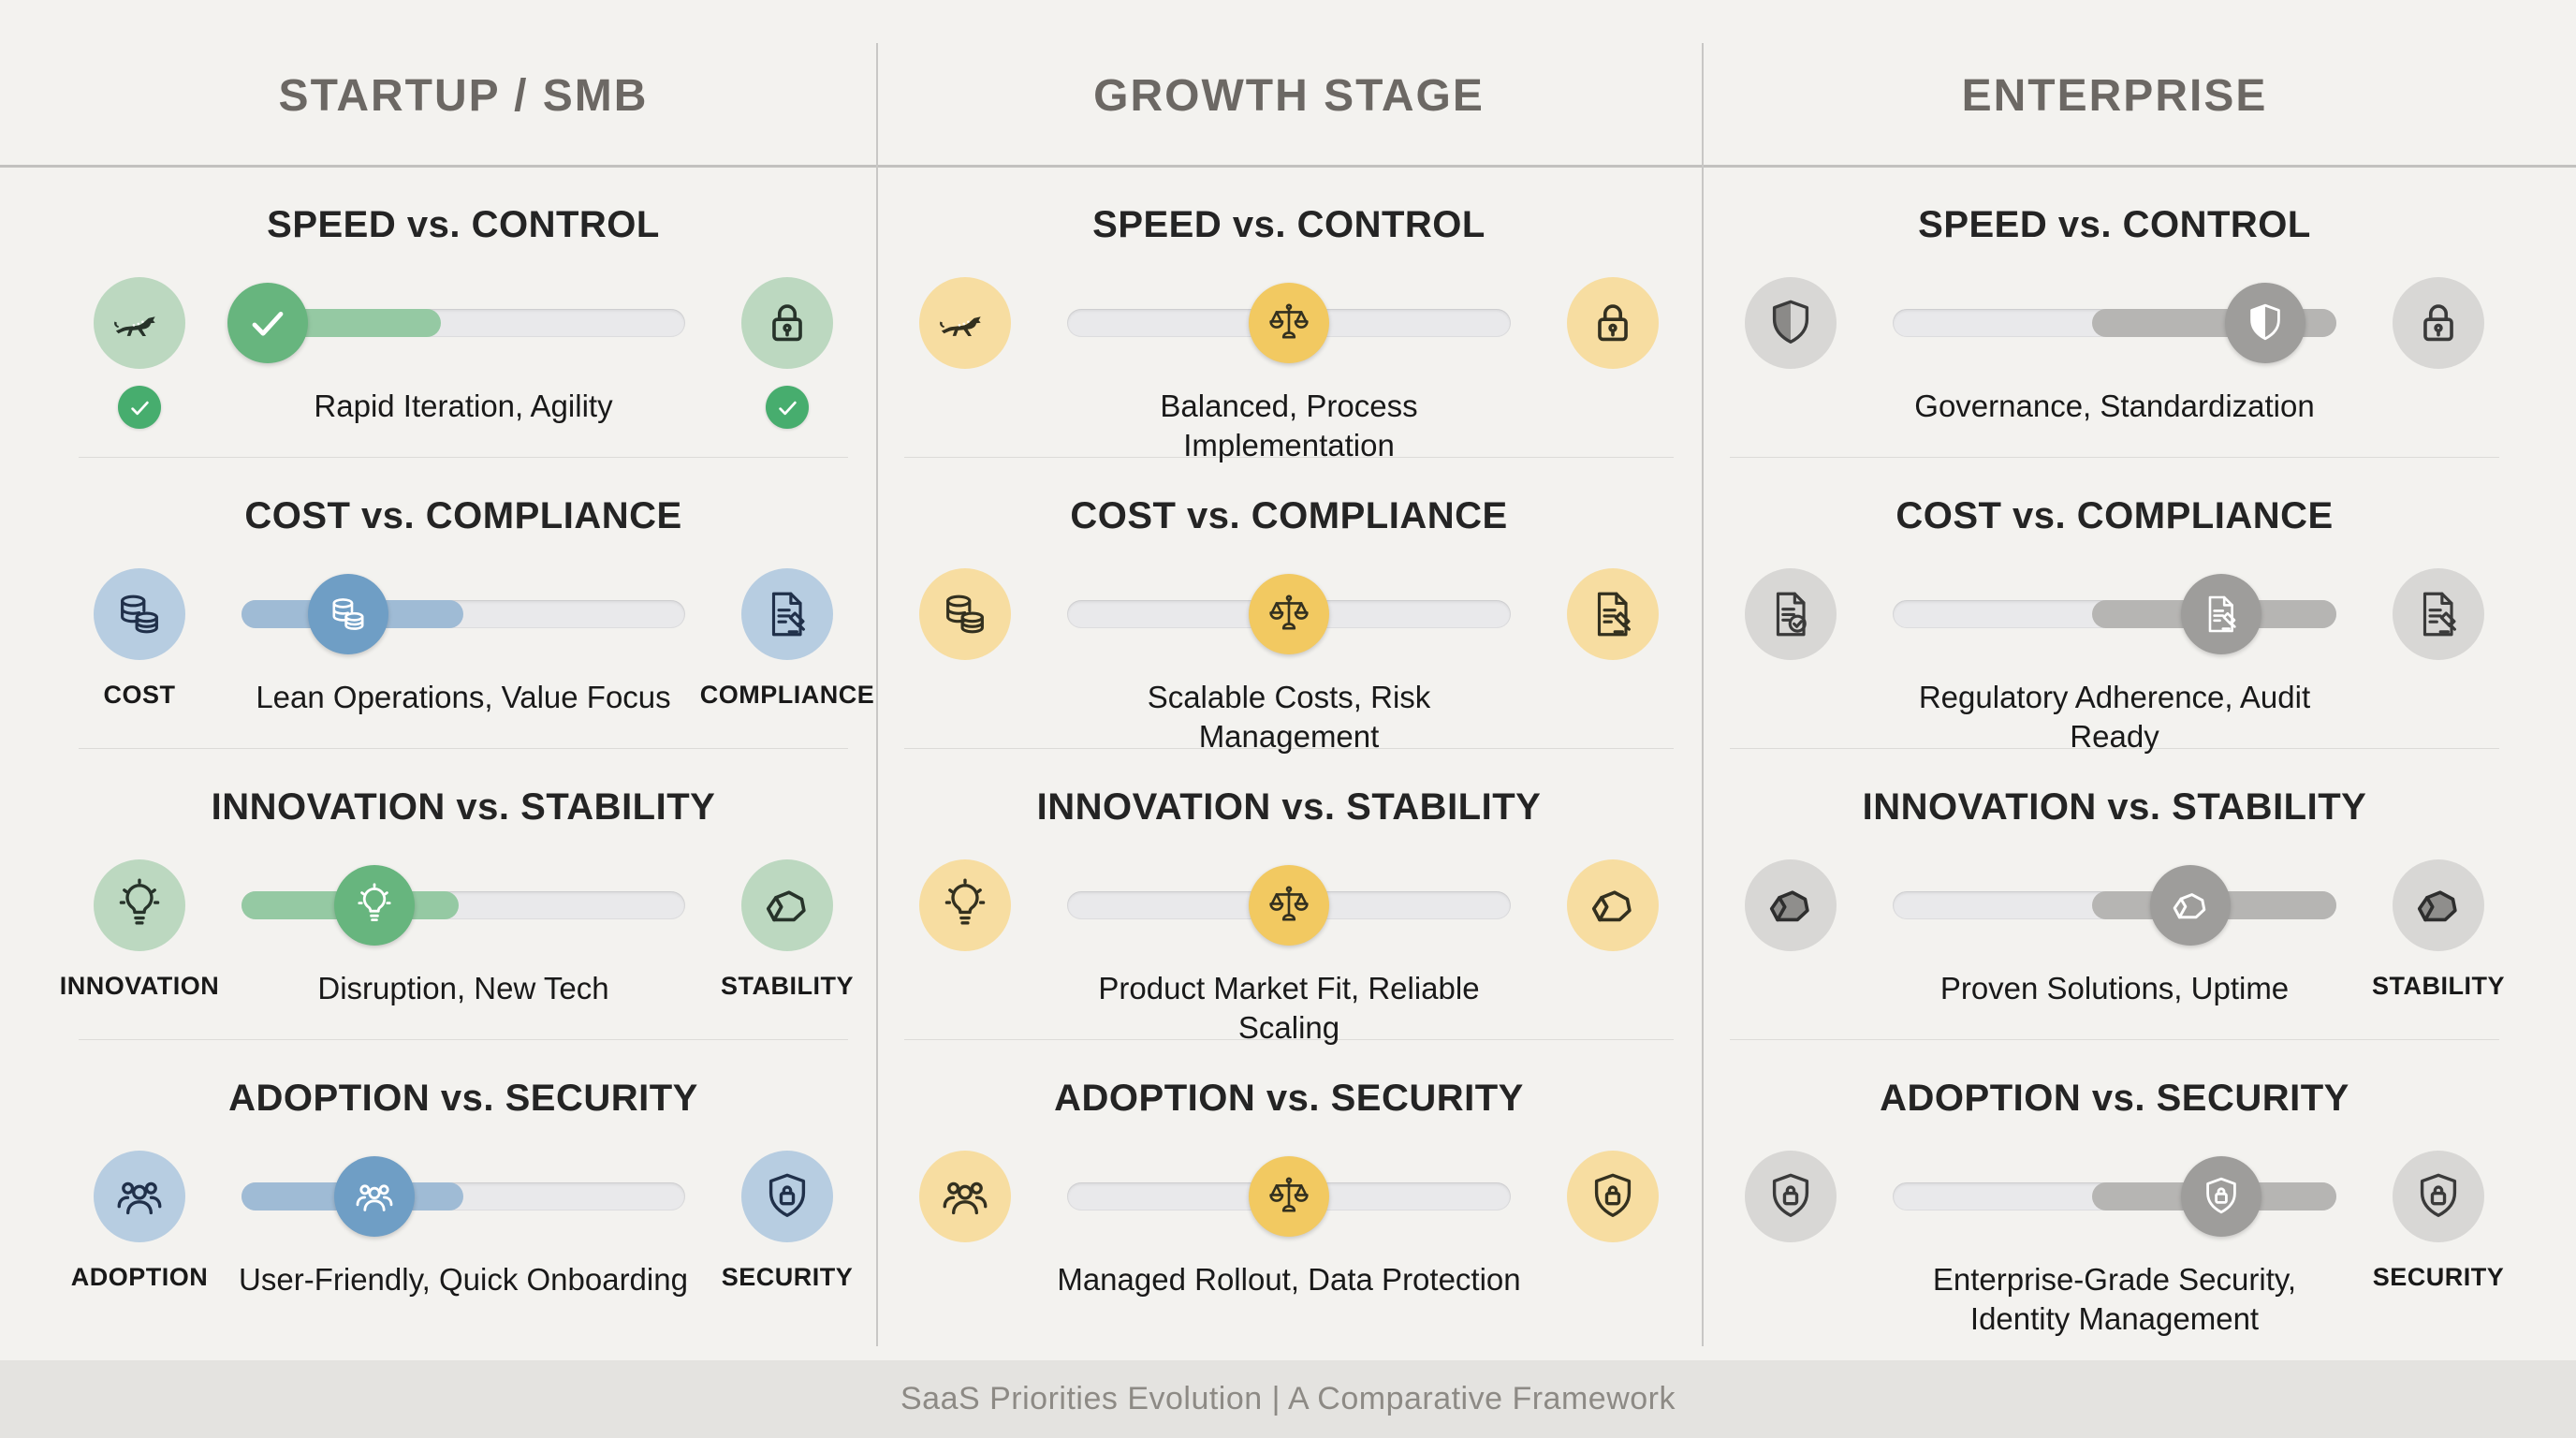 The height and width of the screenshot is (1438, 2576). What do you see at coordinates (2114, 515) in the screenshot?
I see `row-heading: COST vs. COMPLIANCE` at bounding box center [2114, 515].